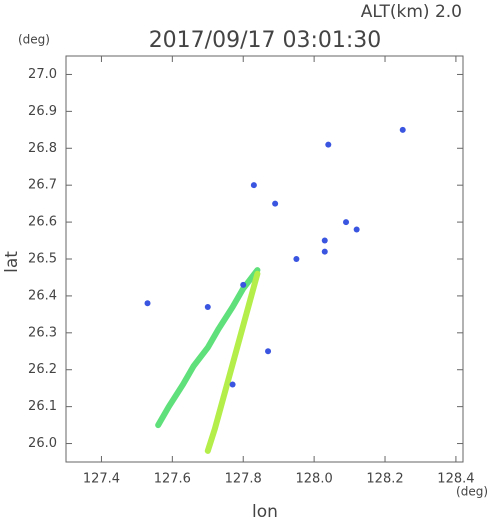 The width and height of the screenshot is (491, 521). Describe the element at coordinates (42, 369) in the screenshot. I see `y-tick-label: 26.2` at that location.